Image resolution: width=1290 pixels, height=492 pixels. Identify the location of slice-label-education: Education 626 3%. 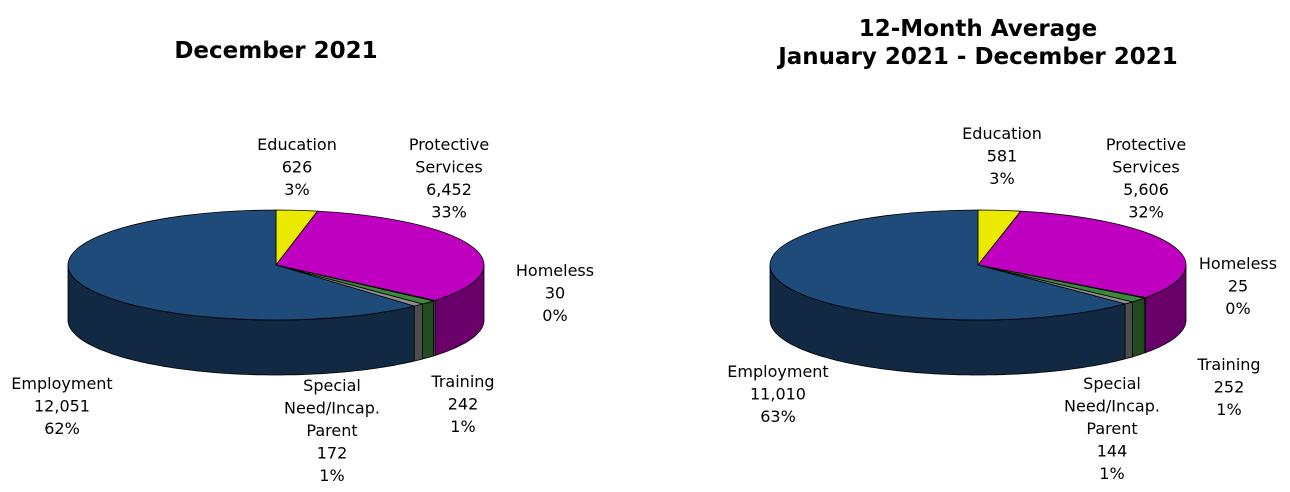
(297, 167).